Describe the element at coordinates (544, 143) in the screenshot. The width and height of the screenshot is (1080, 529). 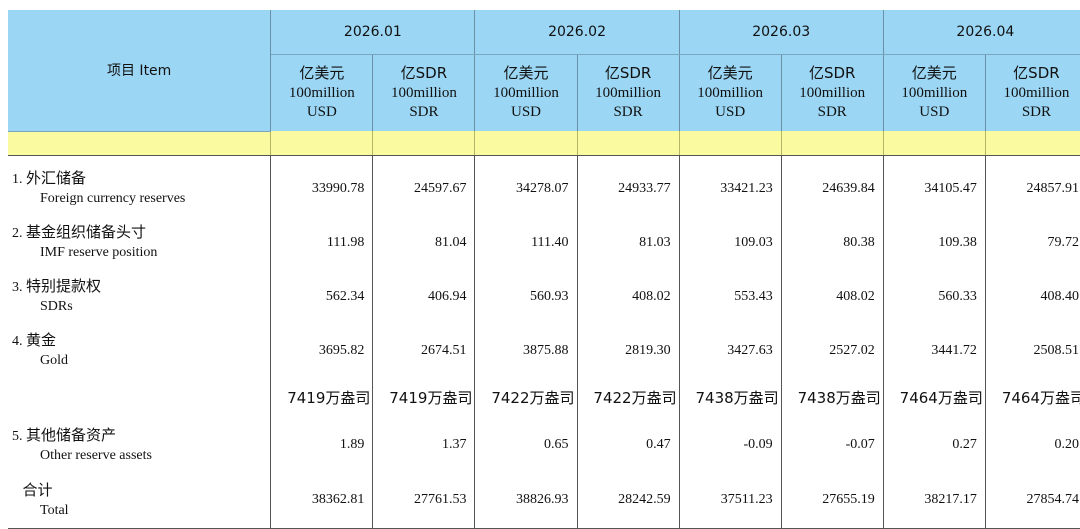
I see `spacer-row` at that location.